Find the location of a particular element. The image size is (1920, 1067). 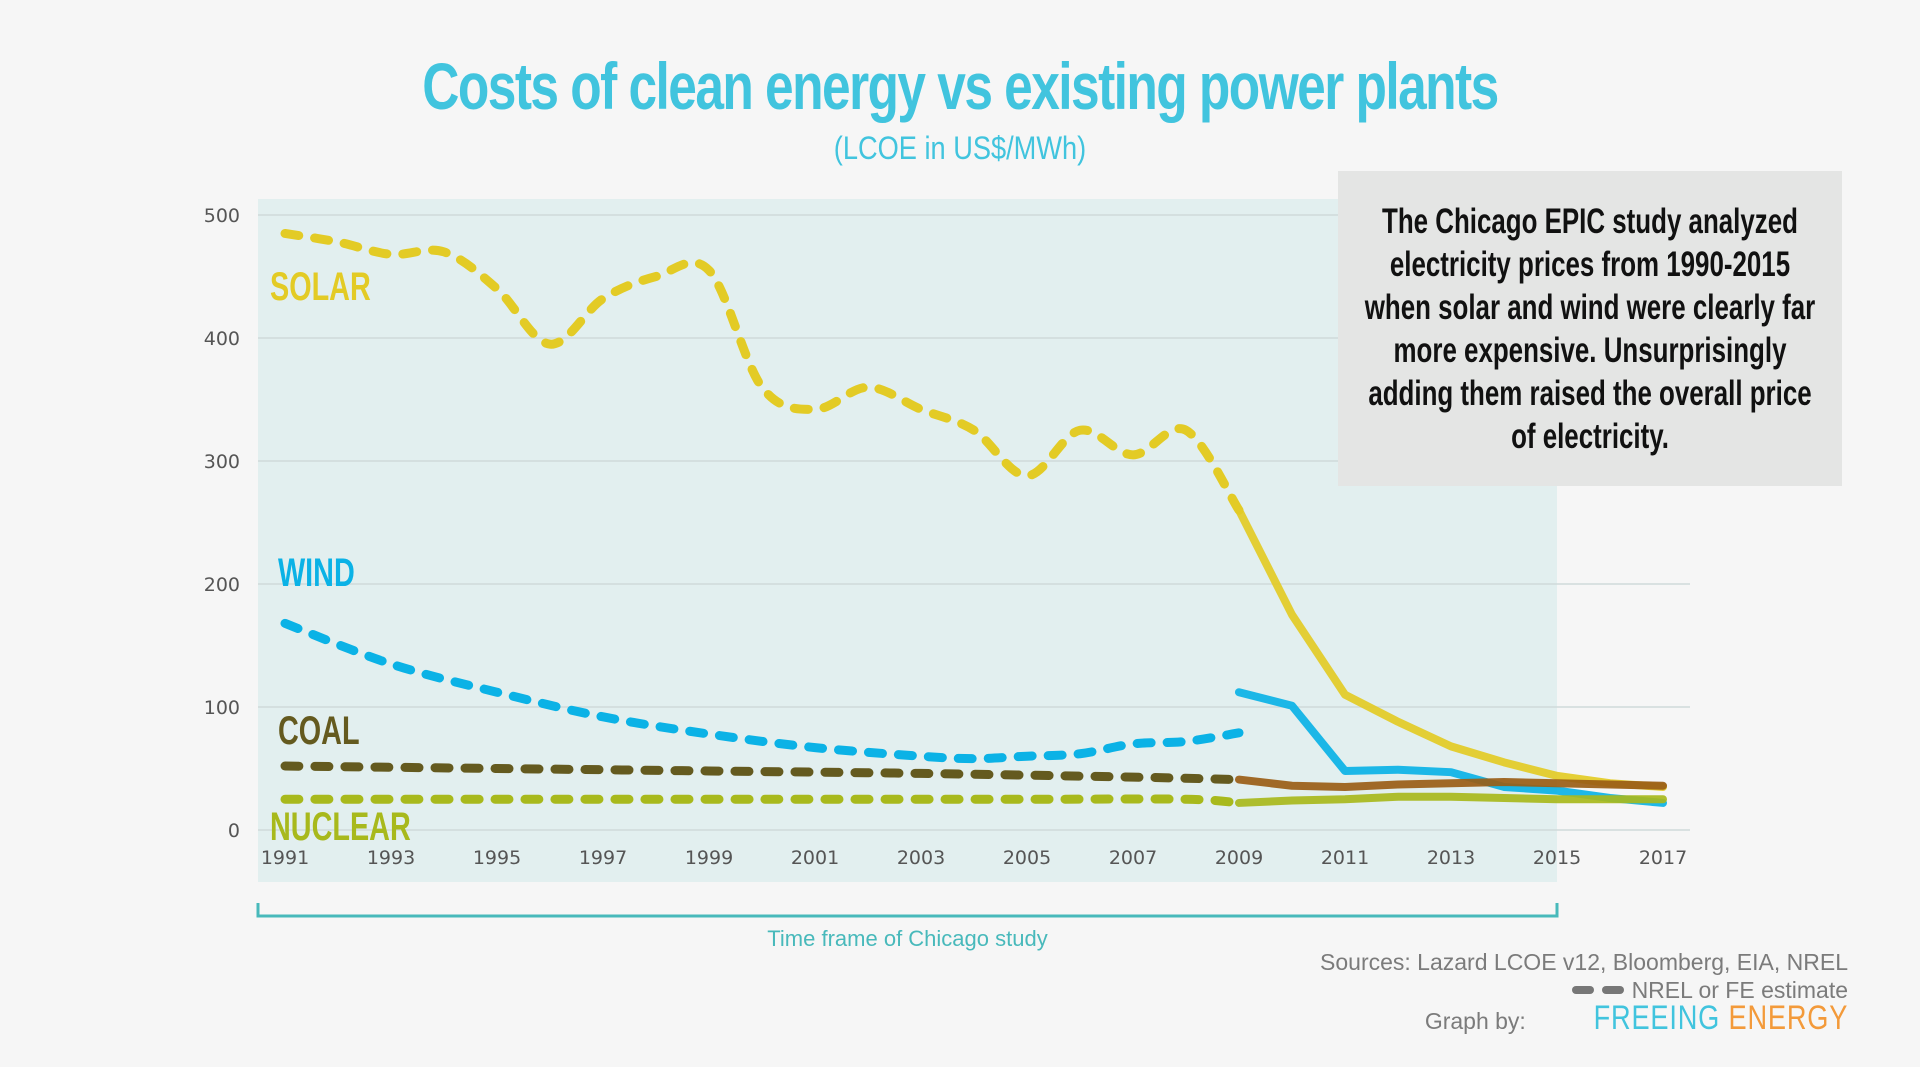

timeframe-bracket is located at coordinates (907, 910).